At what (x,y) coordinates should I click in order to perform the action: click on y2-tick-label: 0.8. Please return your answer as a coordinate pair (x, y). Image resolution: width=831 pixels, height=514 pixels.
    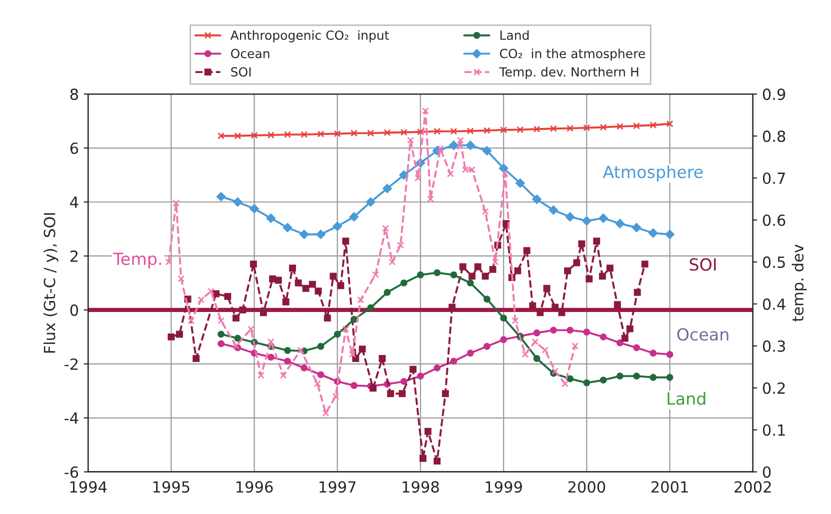
    Looking at the image, I should click on (774, 136).